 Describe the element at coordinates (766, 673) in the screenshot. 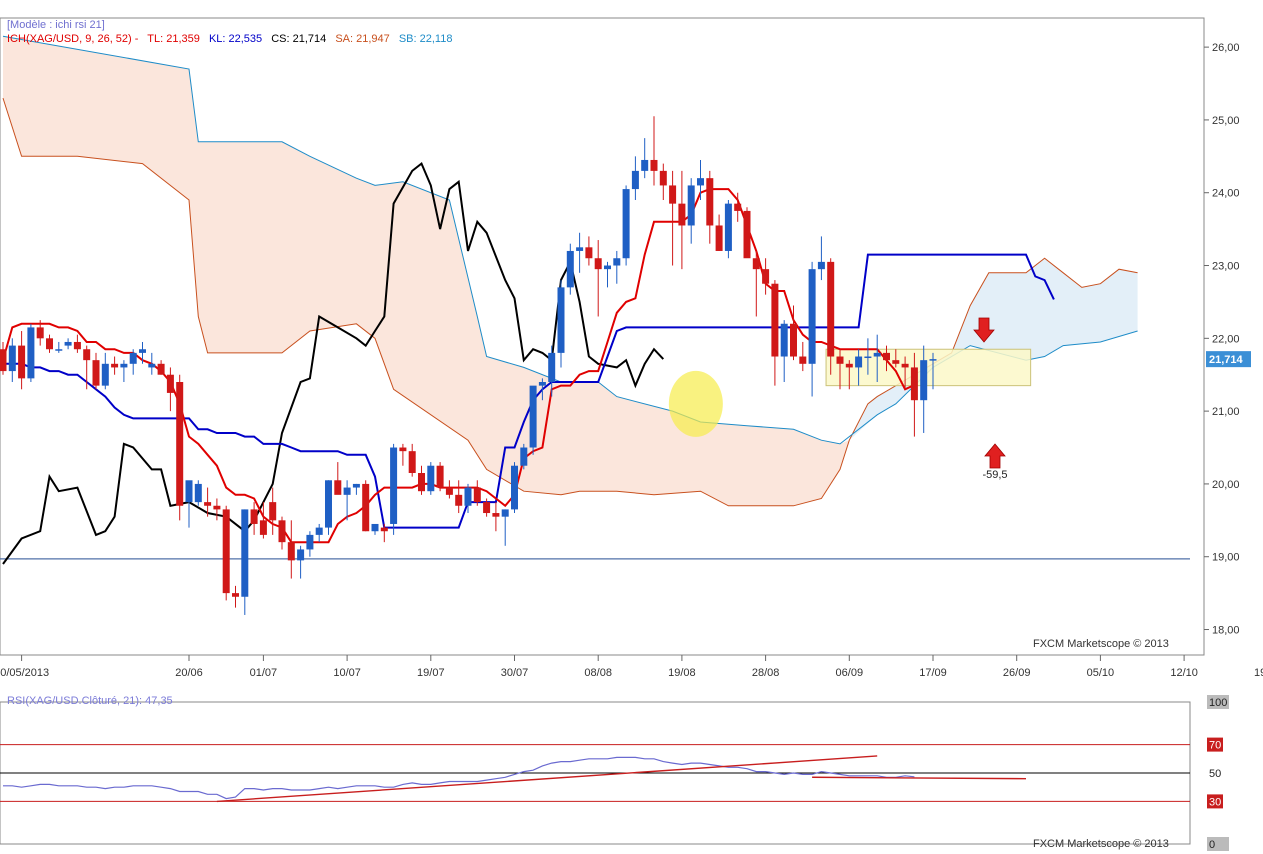

I see `x-tick-label: 28/08` at that location.